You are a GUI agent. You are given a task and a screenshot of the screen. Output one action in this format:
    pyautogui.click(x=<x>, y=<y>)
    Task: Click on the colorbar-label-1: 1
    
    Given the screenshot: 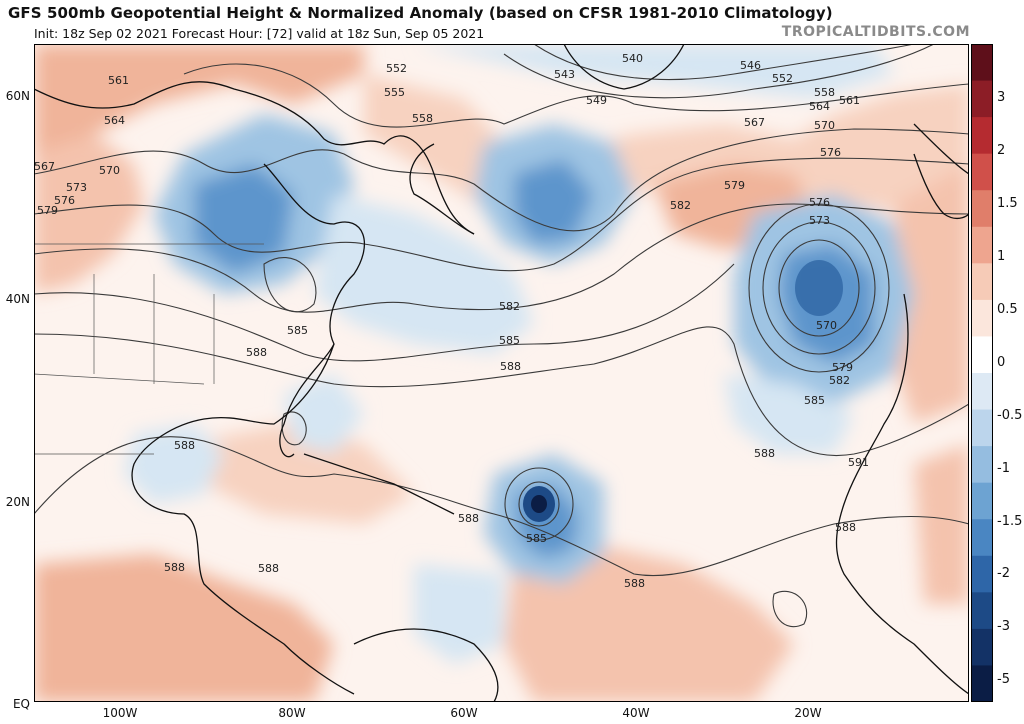 What is the action you would take?
    pyautogui.click(x=1001, y=256)
    